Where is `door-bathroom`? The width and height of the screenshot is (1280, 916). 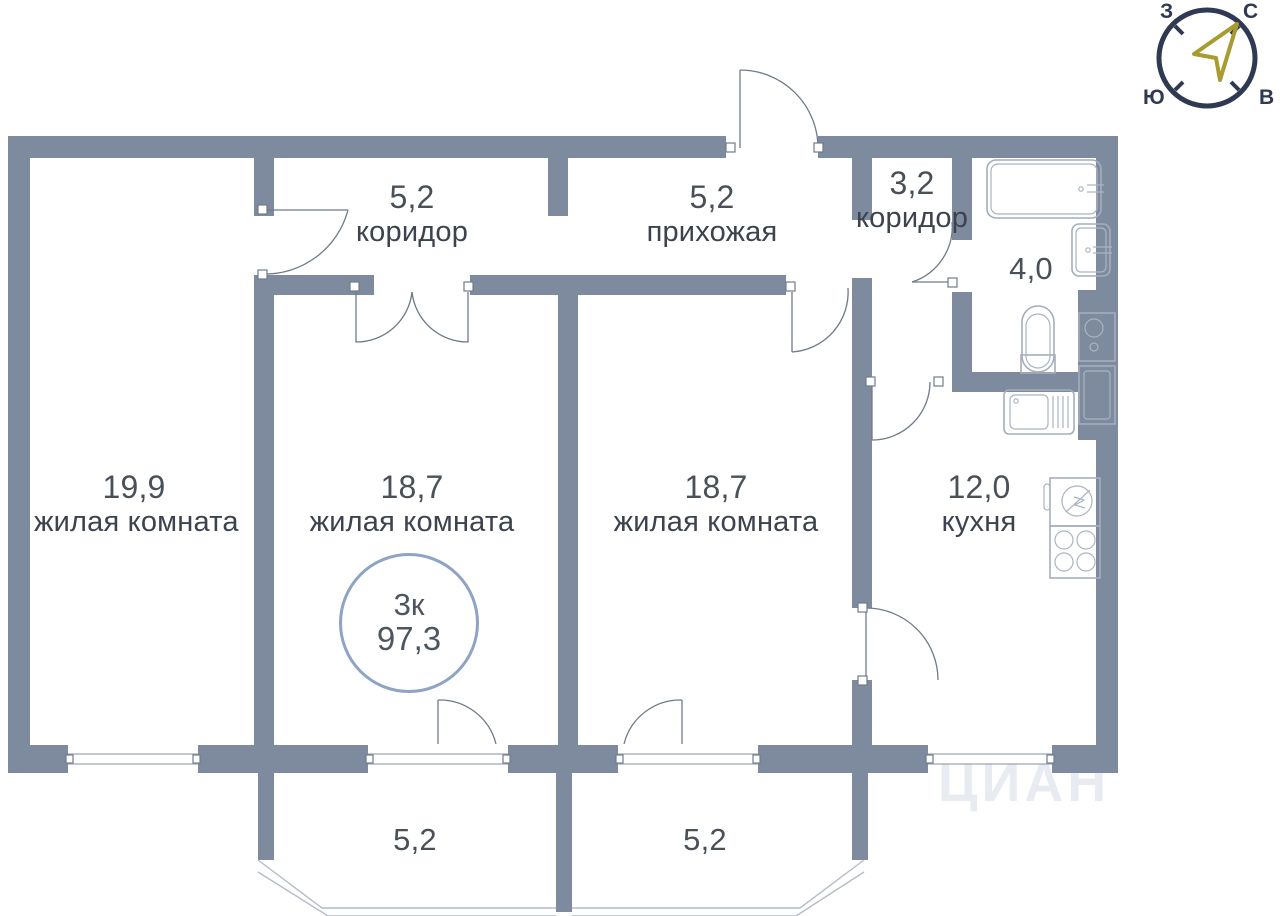 door-bathroom is located at coordinates (934, 254).